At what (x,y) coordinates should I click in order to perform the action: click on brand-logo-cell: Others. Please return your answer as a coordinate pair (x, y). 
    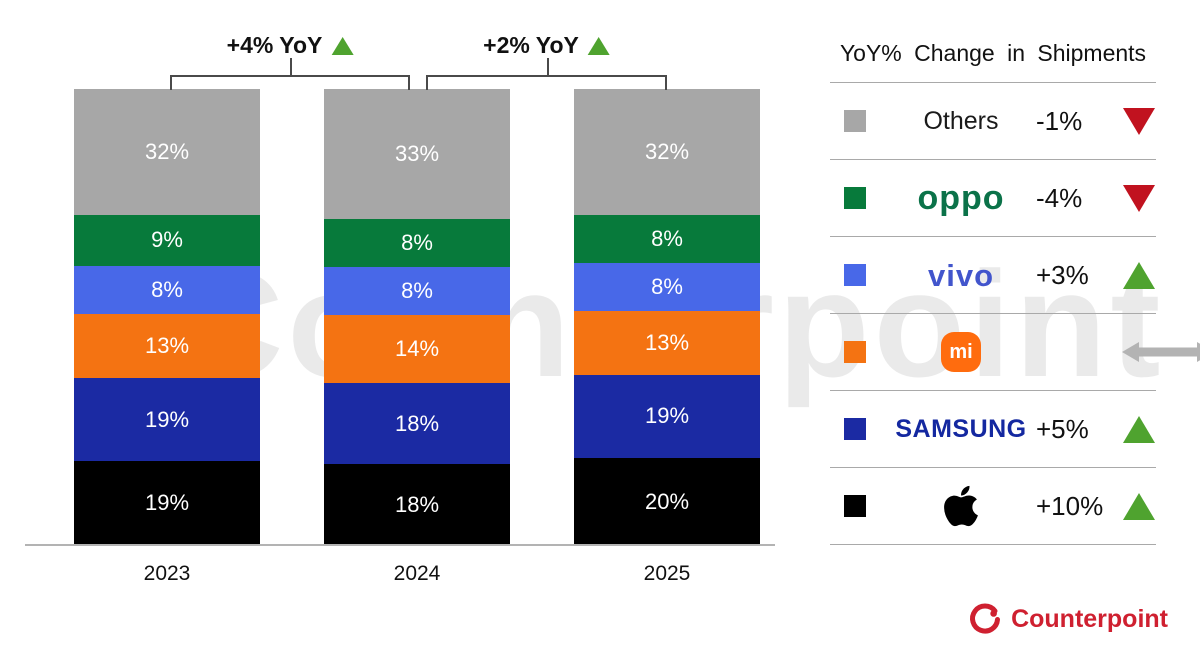
    Looking at the image, I should click on (961, 120).